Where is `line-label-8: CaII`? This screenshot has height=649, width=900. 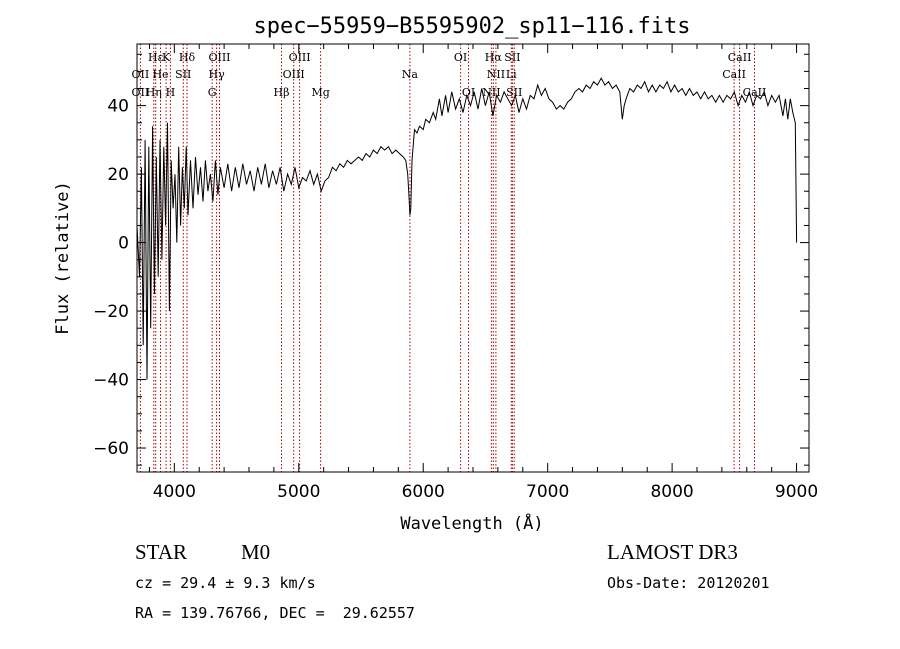 line-label-8: CaII is located at coordinates (740, 57).